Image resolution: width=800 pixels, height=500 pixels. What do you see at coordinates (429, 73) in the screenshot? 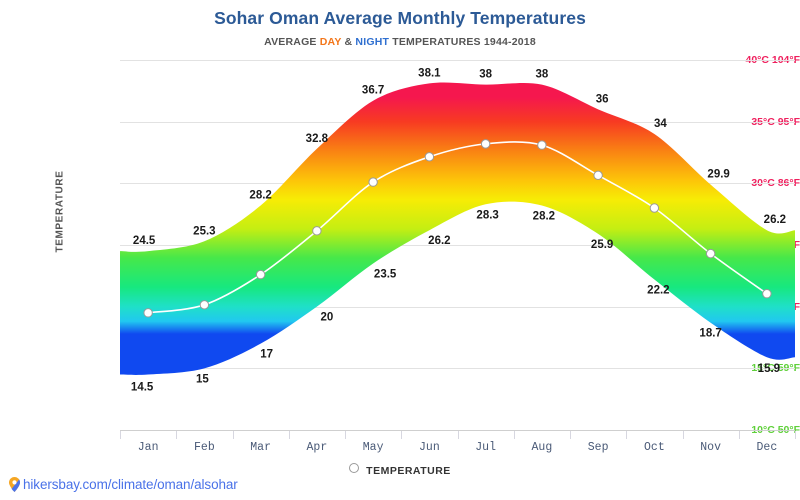
I see `day-value-label-jun: 38.1` at bounding box center [429, 73].